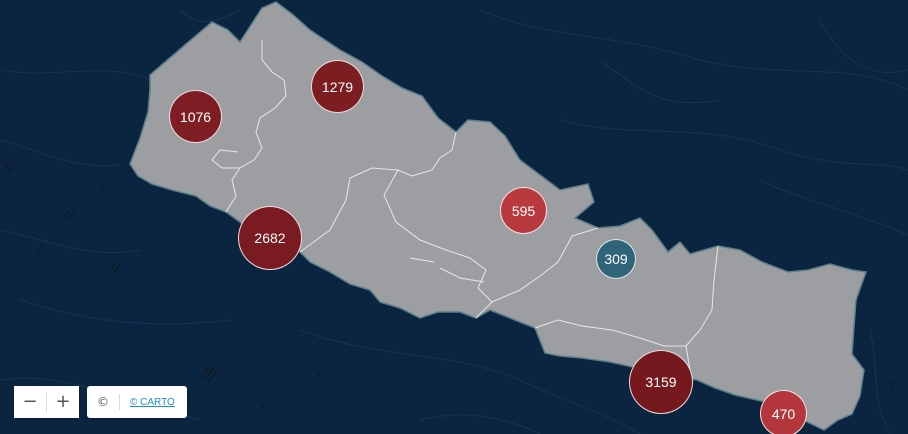  I want to click on cluster-count: 3159, so click(661, 382).